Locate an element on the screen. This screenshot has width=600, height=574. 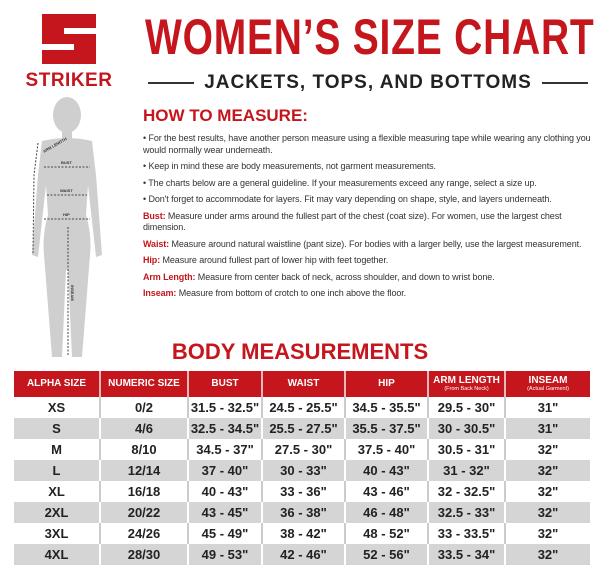
column-header-note: (From Back Neck) is located at coordinates (466, 389).